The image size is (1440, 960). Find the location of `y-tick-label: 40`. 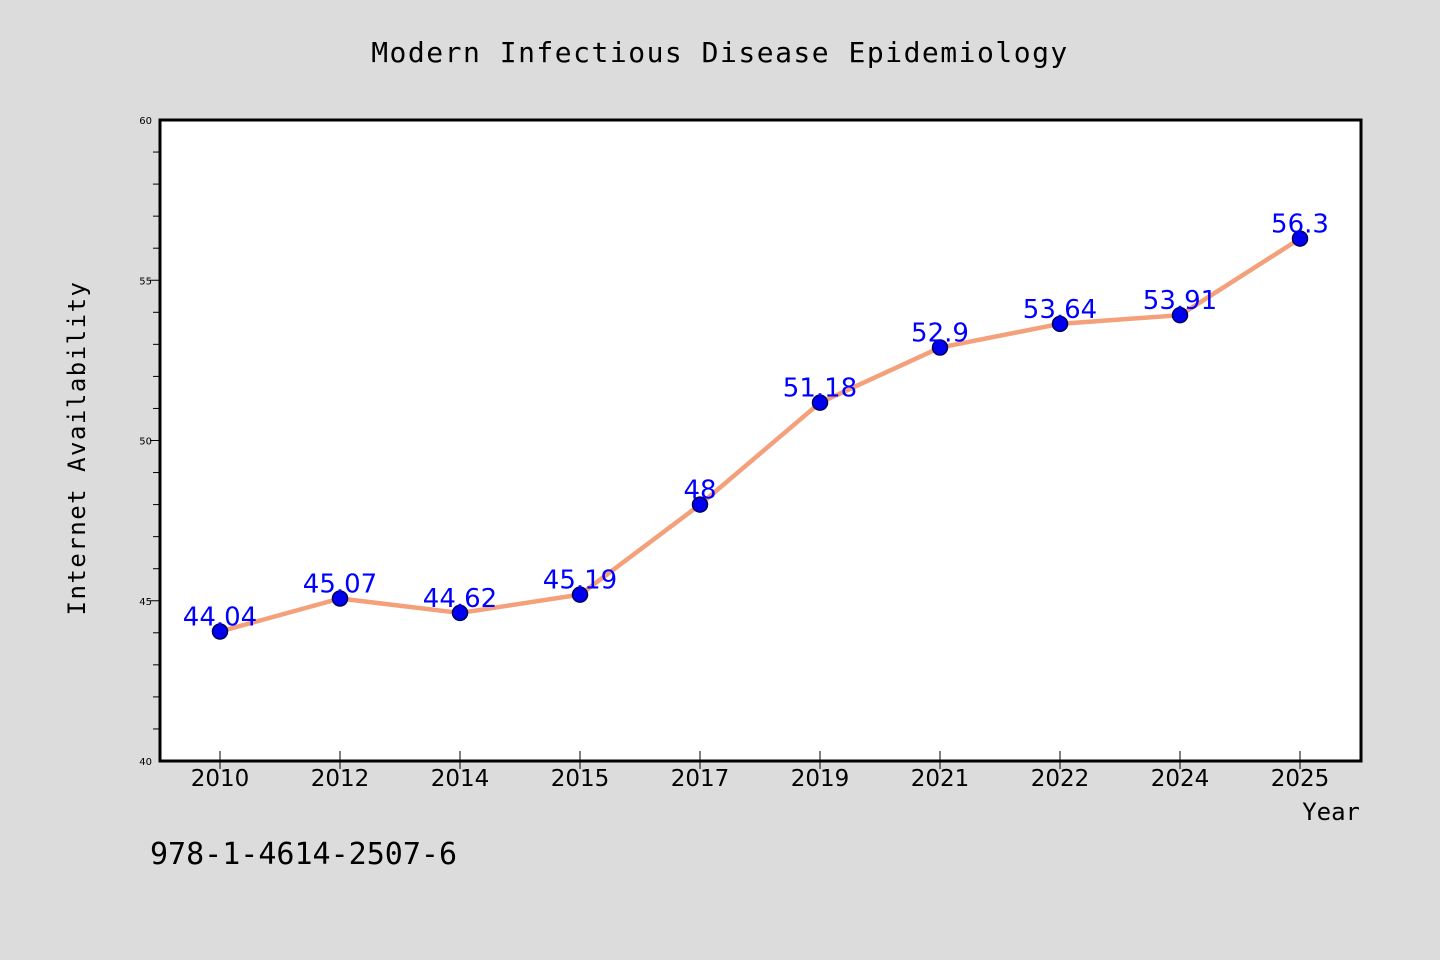

y-tick-label: 40 is located at coordinates (145, 762).